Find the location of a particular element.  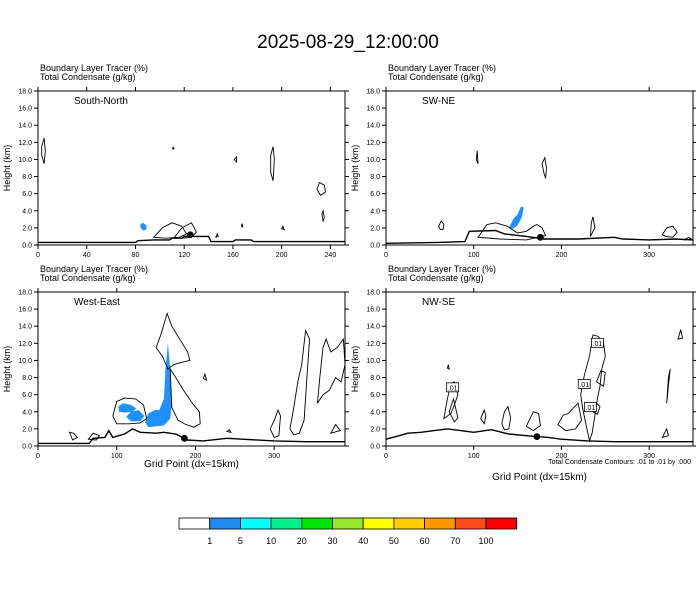

colorbar-label-6: 50 is located at coordinates (394, 541).